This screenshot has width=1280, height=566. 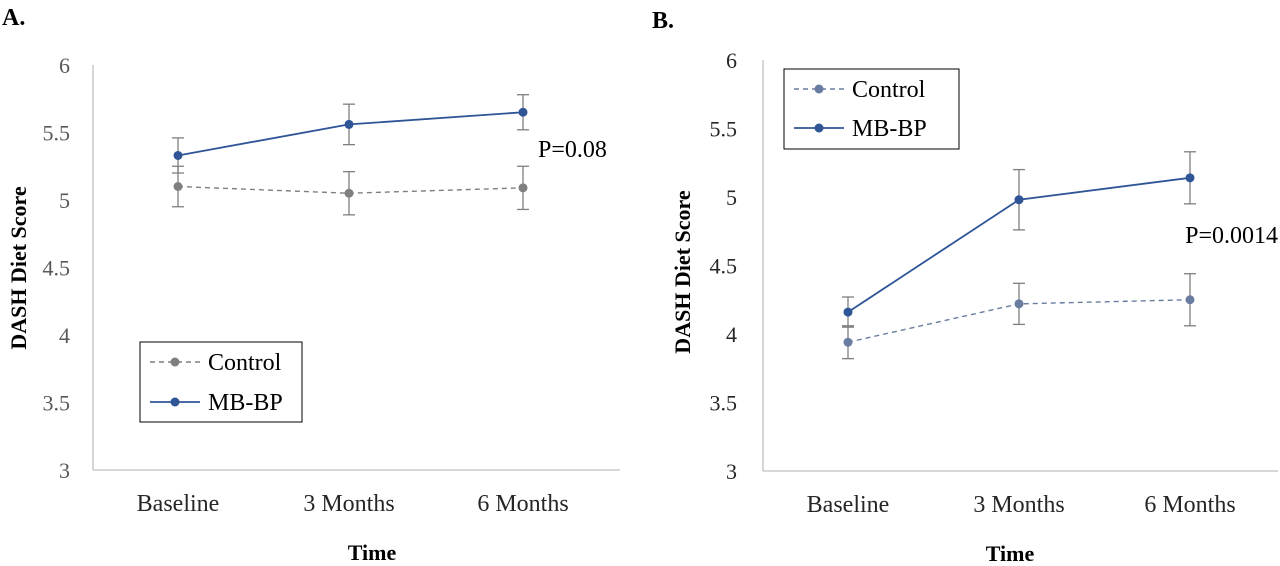 I want to click on panel-label: B., so click(x=663, y=21).